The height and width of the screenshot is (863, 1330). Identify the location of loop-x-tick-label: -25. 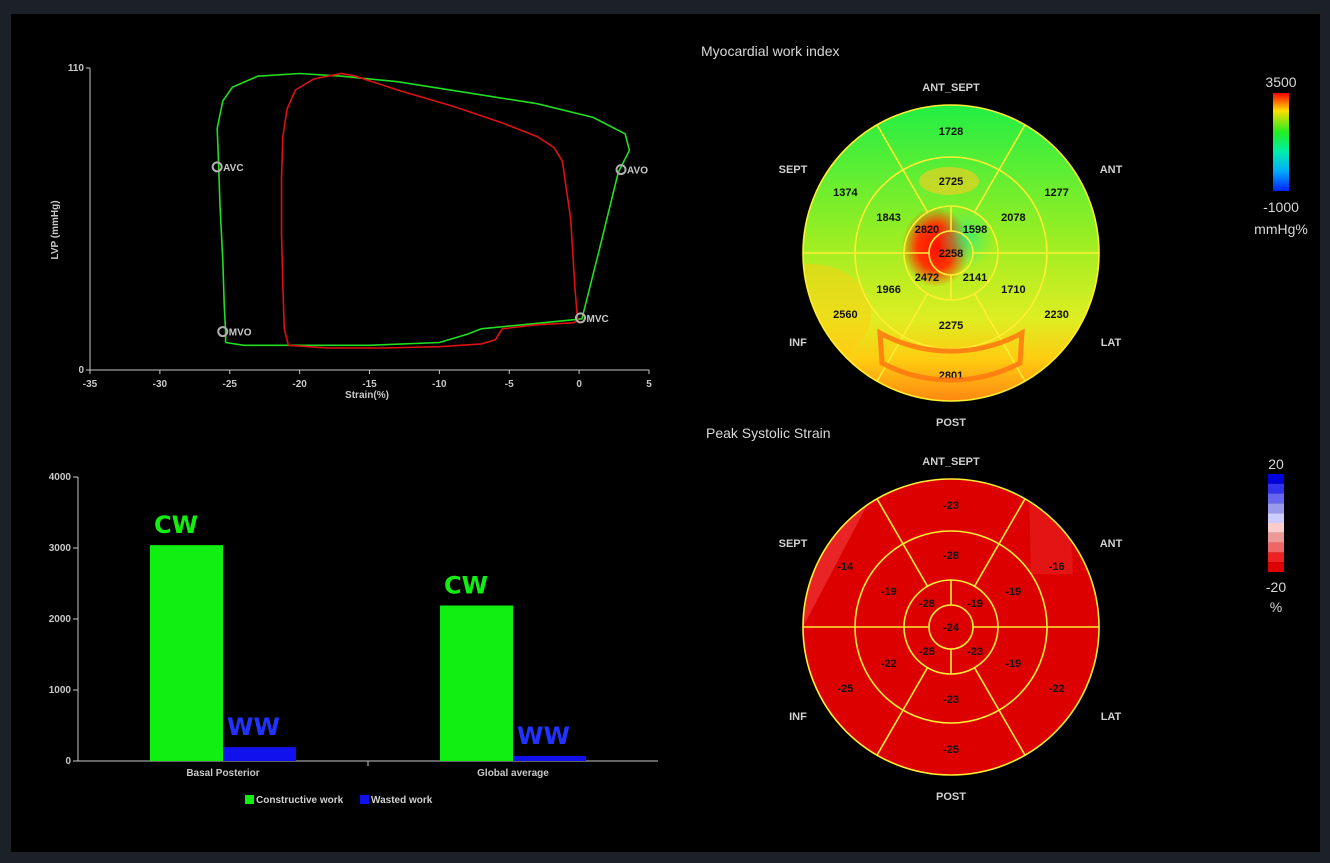
(230, 384).